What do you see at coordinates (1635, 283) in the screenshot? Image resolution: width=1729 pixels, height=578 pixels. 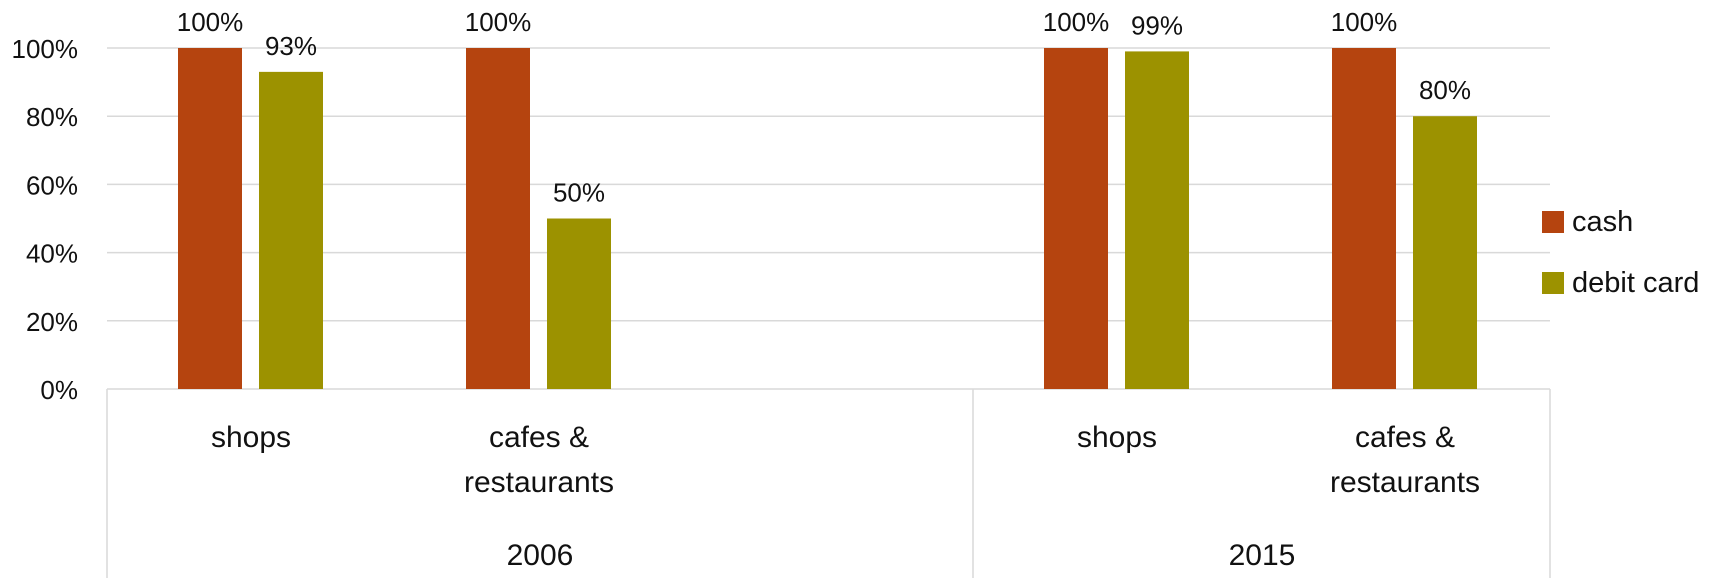 I see `legend-label-debit-card: debit card` at bounding box center [1635, 283].